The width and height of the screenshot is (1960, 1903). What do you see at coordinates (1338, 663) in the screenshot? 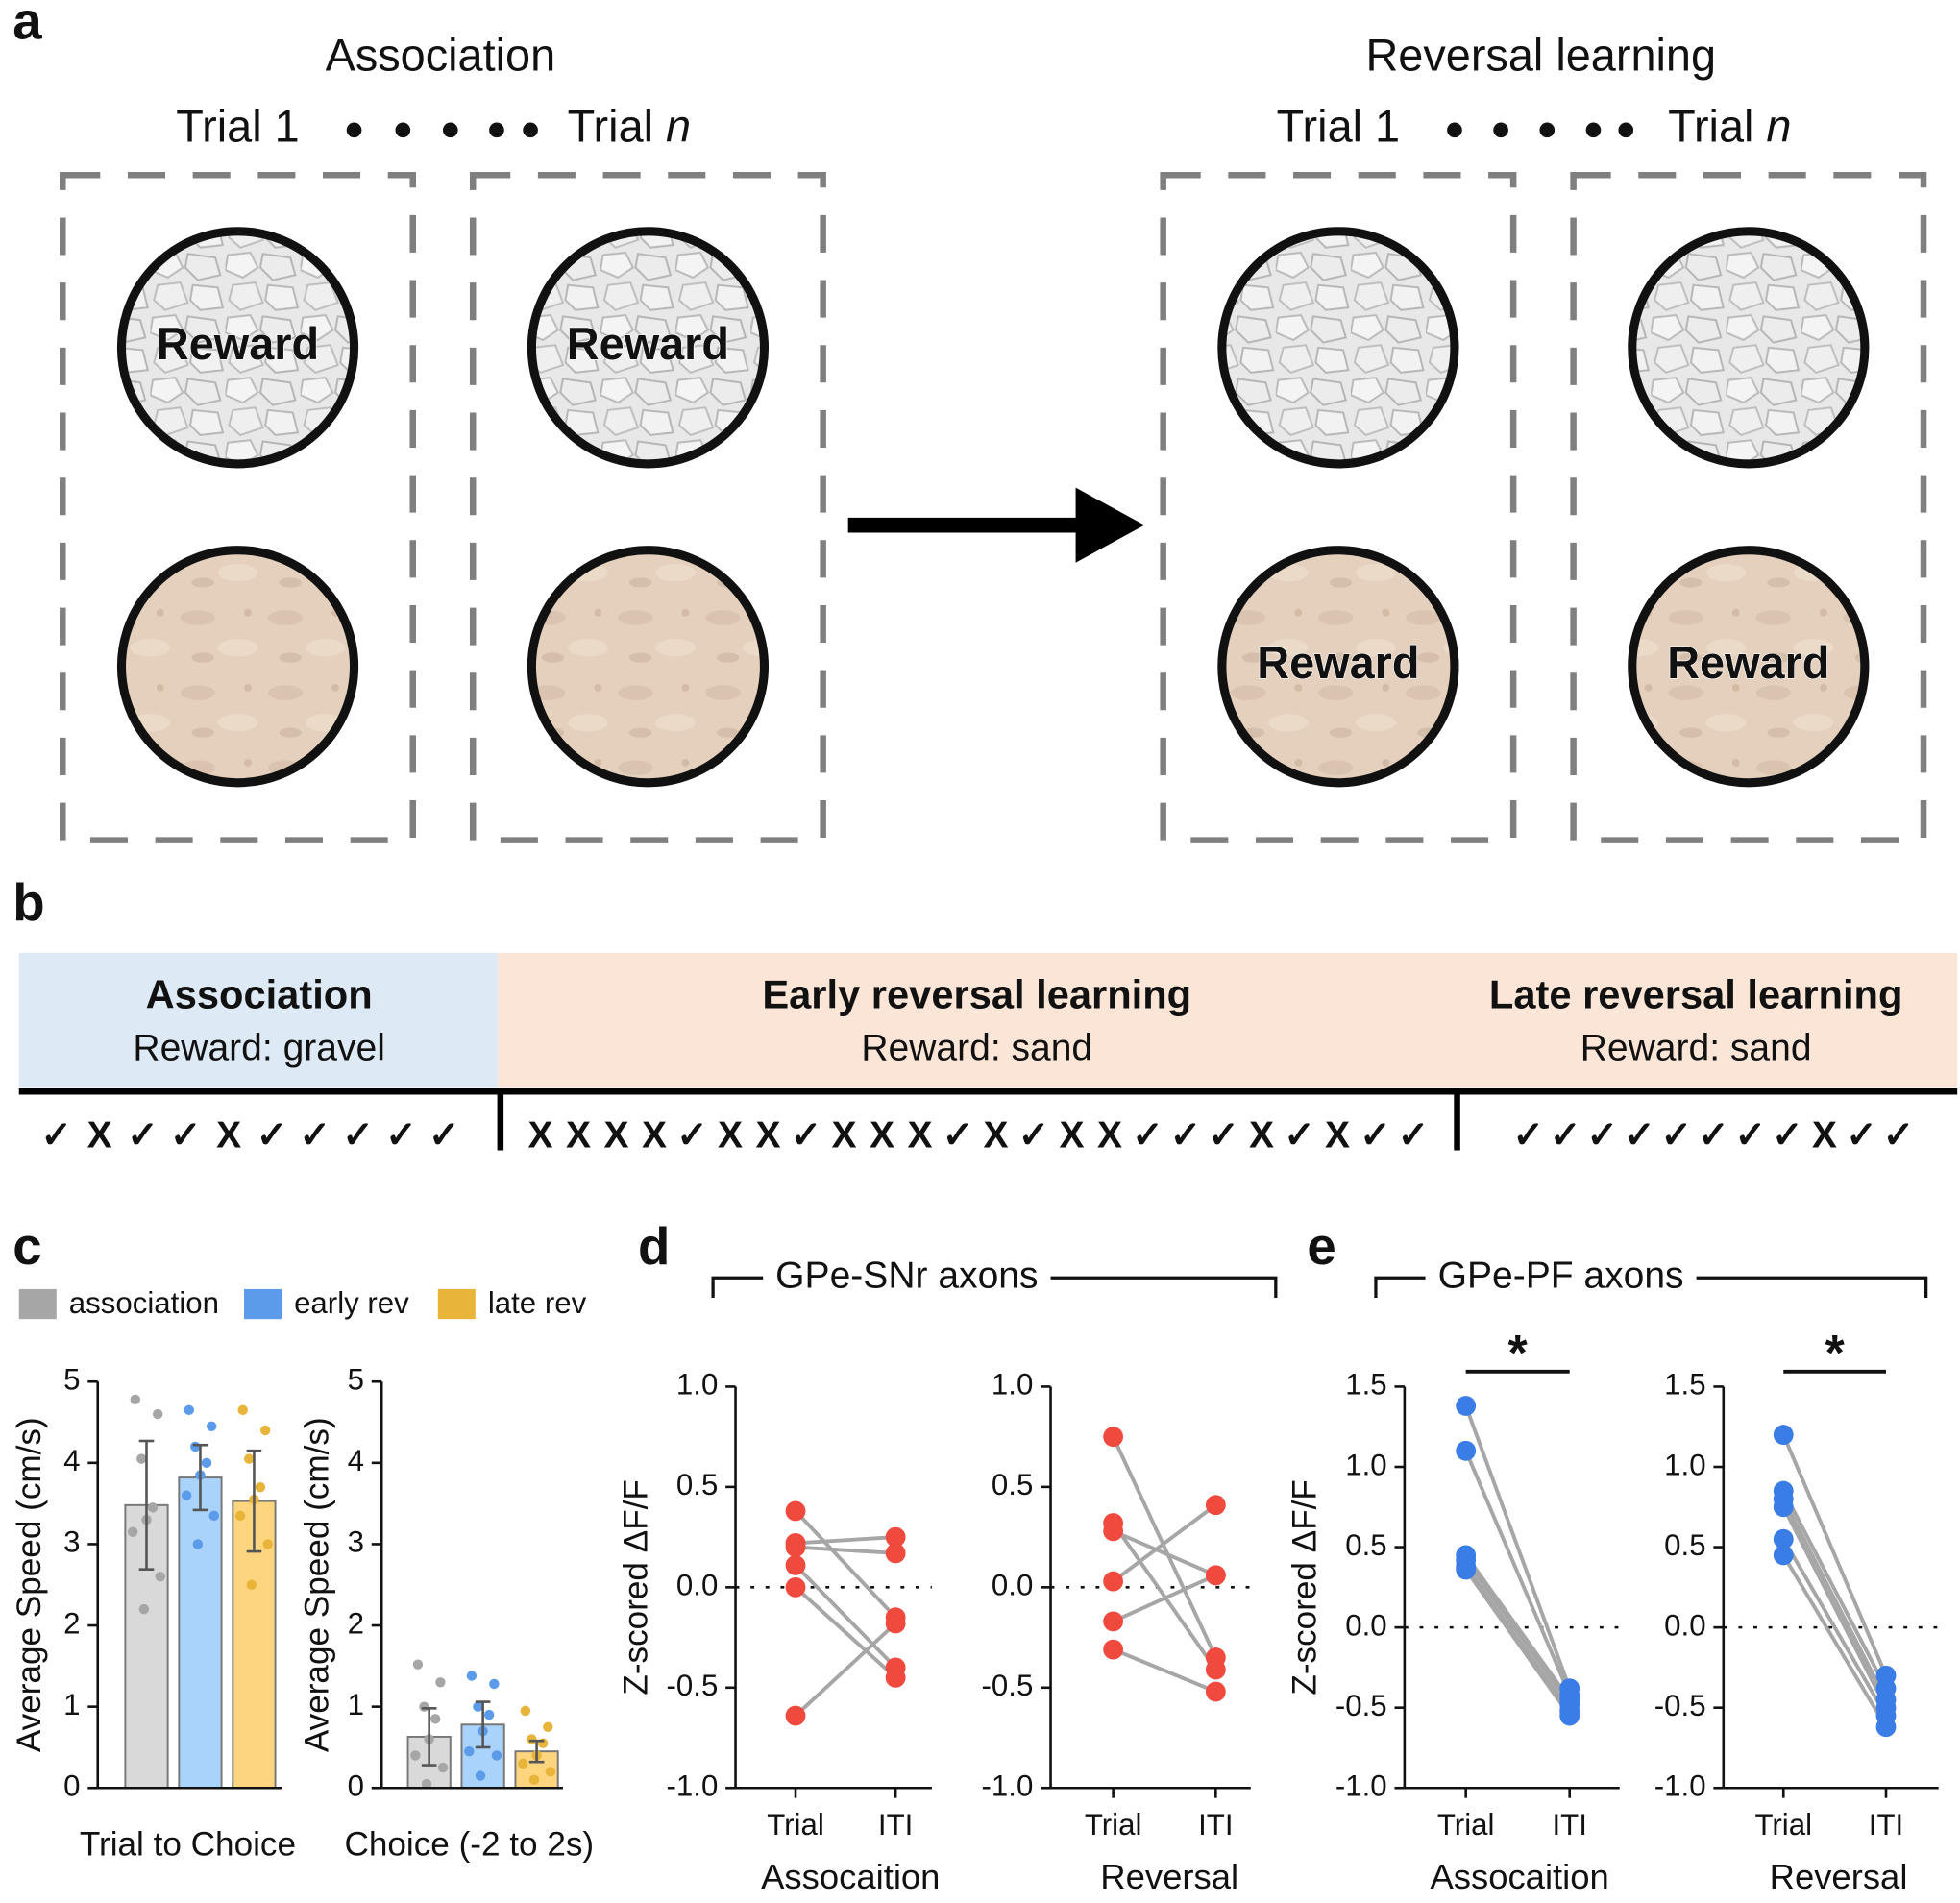
I see `reward-label: Reward` at bounding box center [1338, 663].